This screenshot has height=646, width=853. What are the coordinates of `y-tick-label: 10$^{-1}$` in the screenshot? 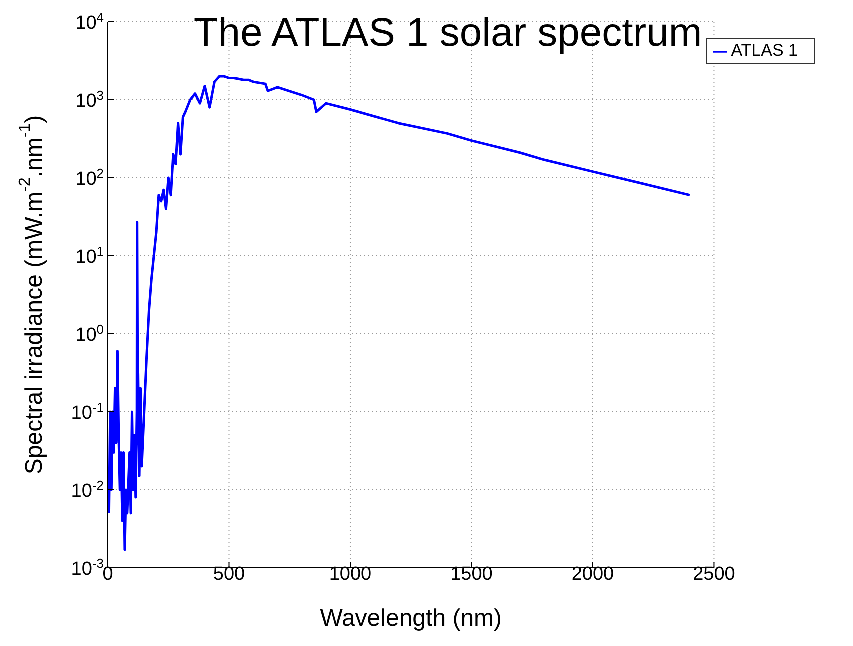 It's located at (87, 412).